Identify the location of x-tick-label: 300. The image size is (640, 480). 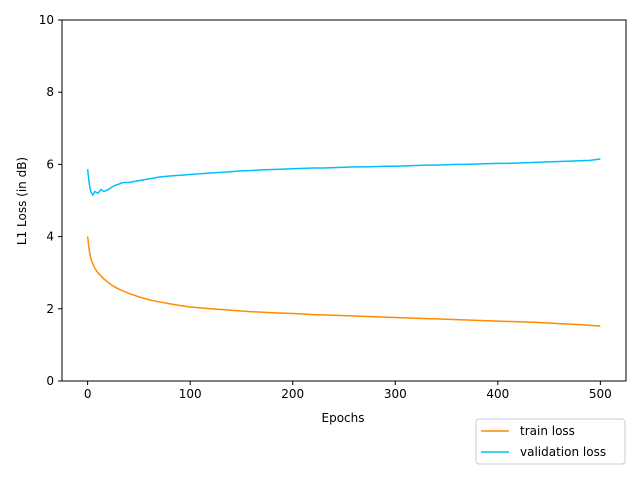
(395, 394).